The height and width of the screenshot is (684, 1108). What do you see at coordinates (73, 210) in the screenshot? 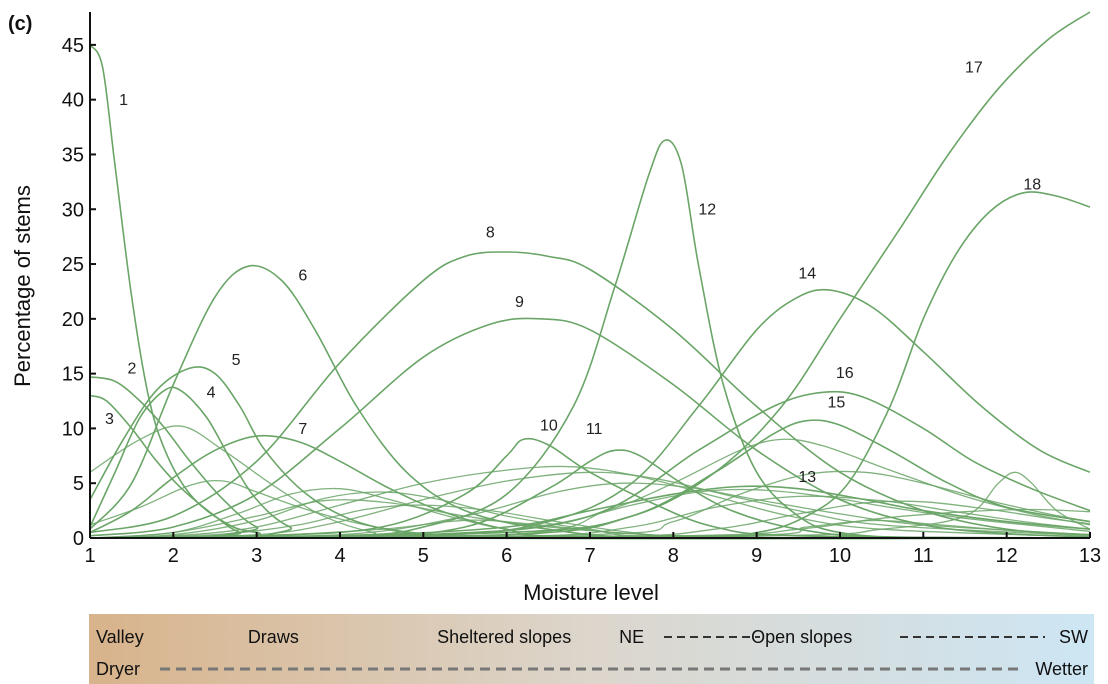
I see `y-tick-label: 30` at bounding box center [73, 210].